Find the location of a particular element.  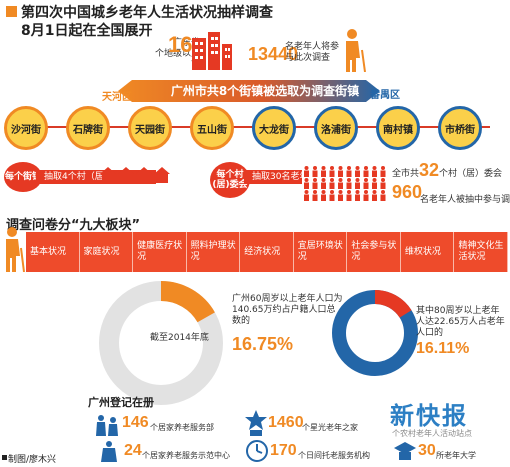

street-circle: 五山街 is located at coordinates (212, 128).